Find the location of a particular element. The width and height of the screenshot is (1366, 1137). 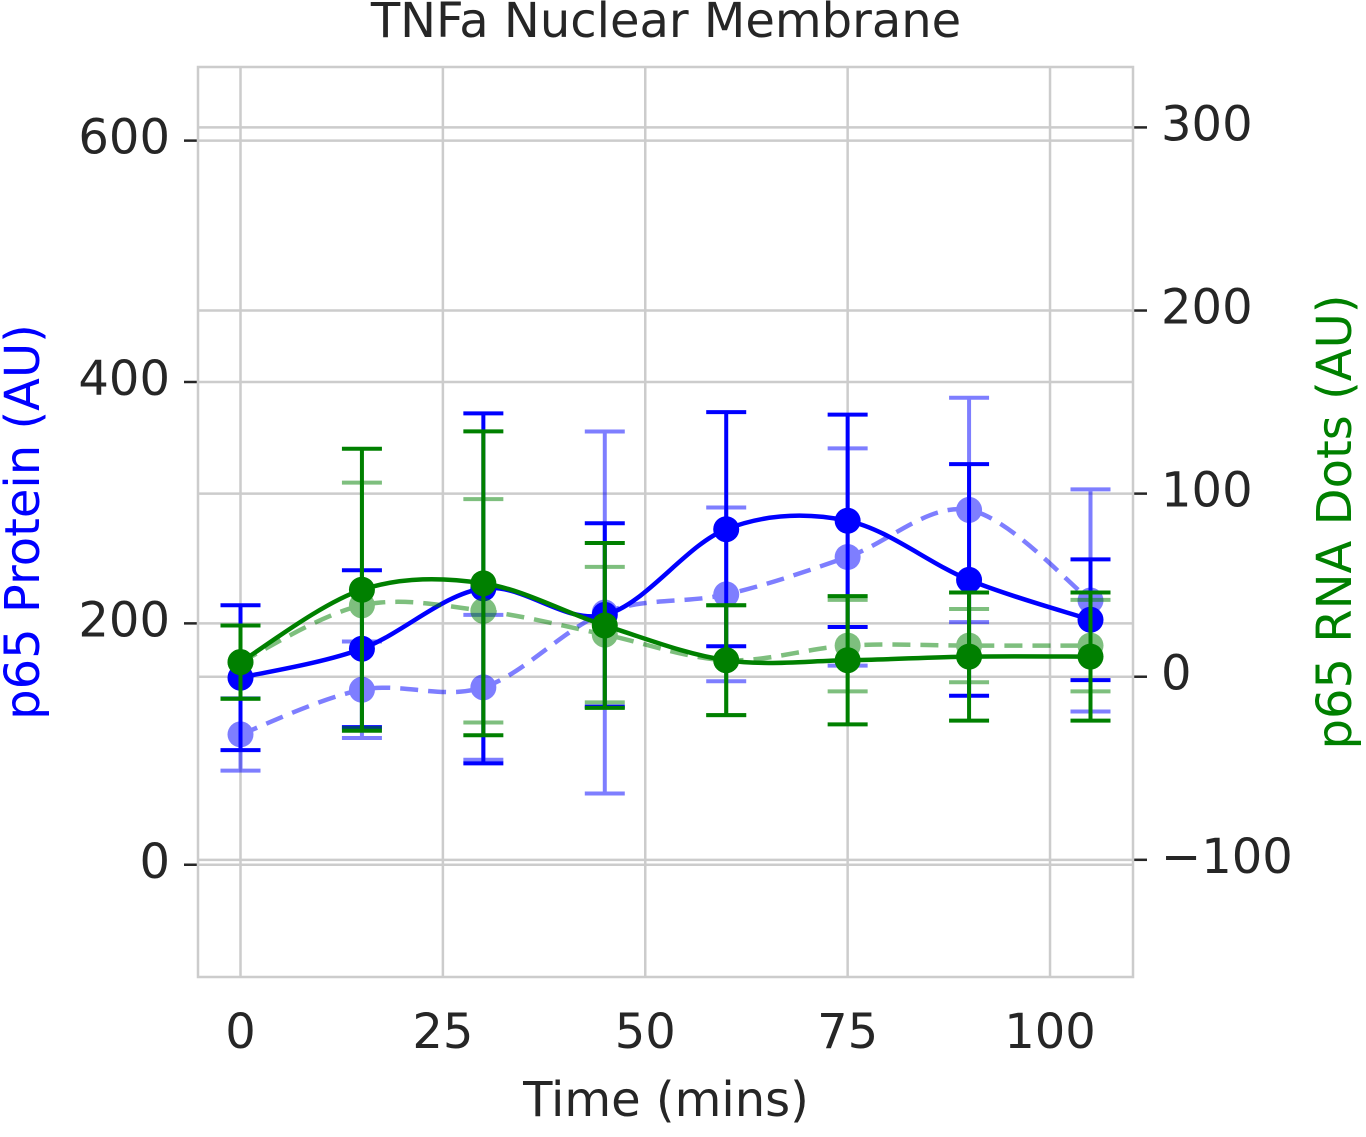

y-tick-label: 400 is located at coordinates (124, 379).